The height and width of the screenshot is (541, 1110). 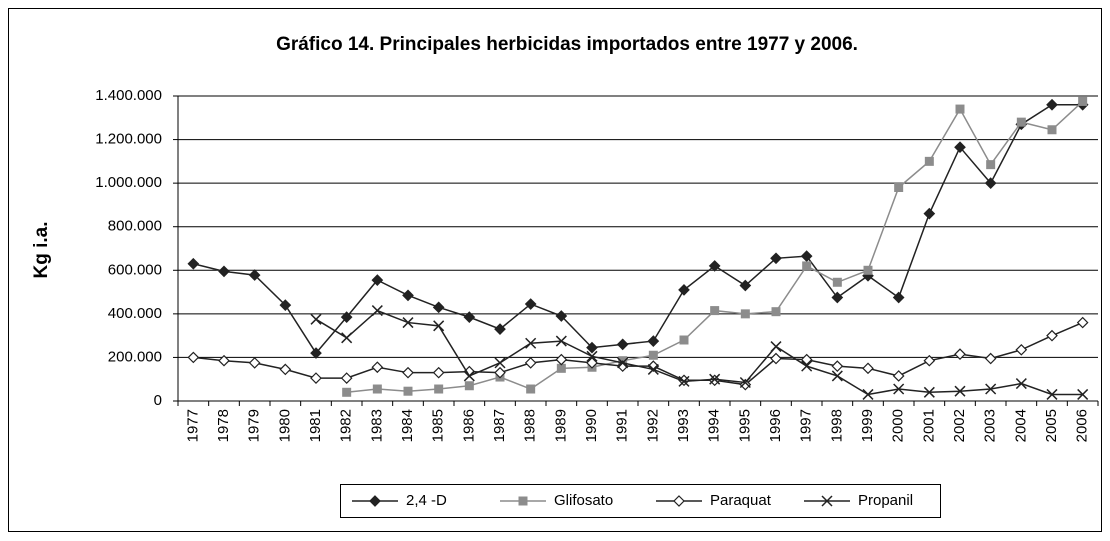 I want to click on x-tick-label: 1979, so click(x=254, y=425).